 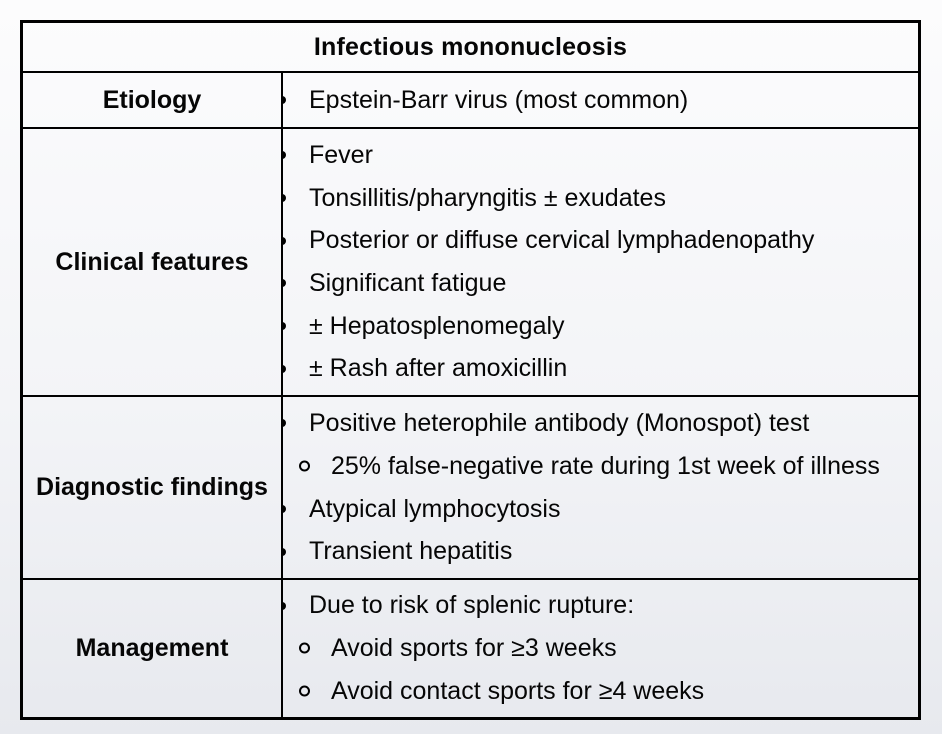 I want to click on bullet-list: Epstein-Barr virus (most common), so click(x=600, y=100).